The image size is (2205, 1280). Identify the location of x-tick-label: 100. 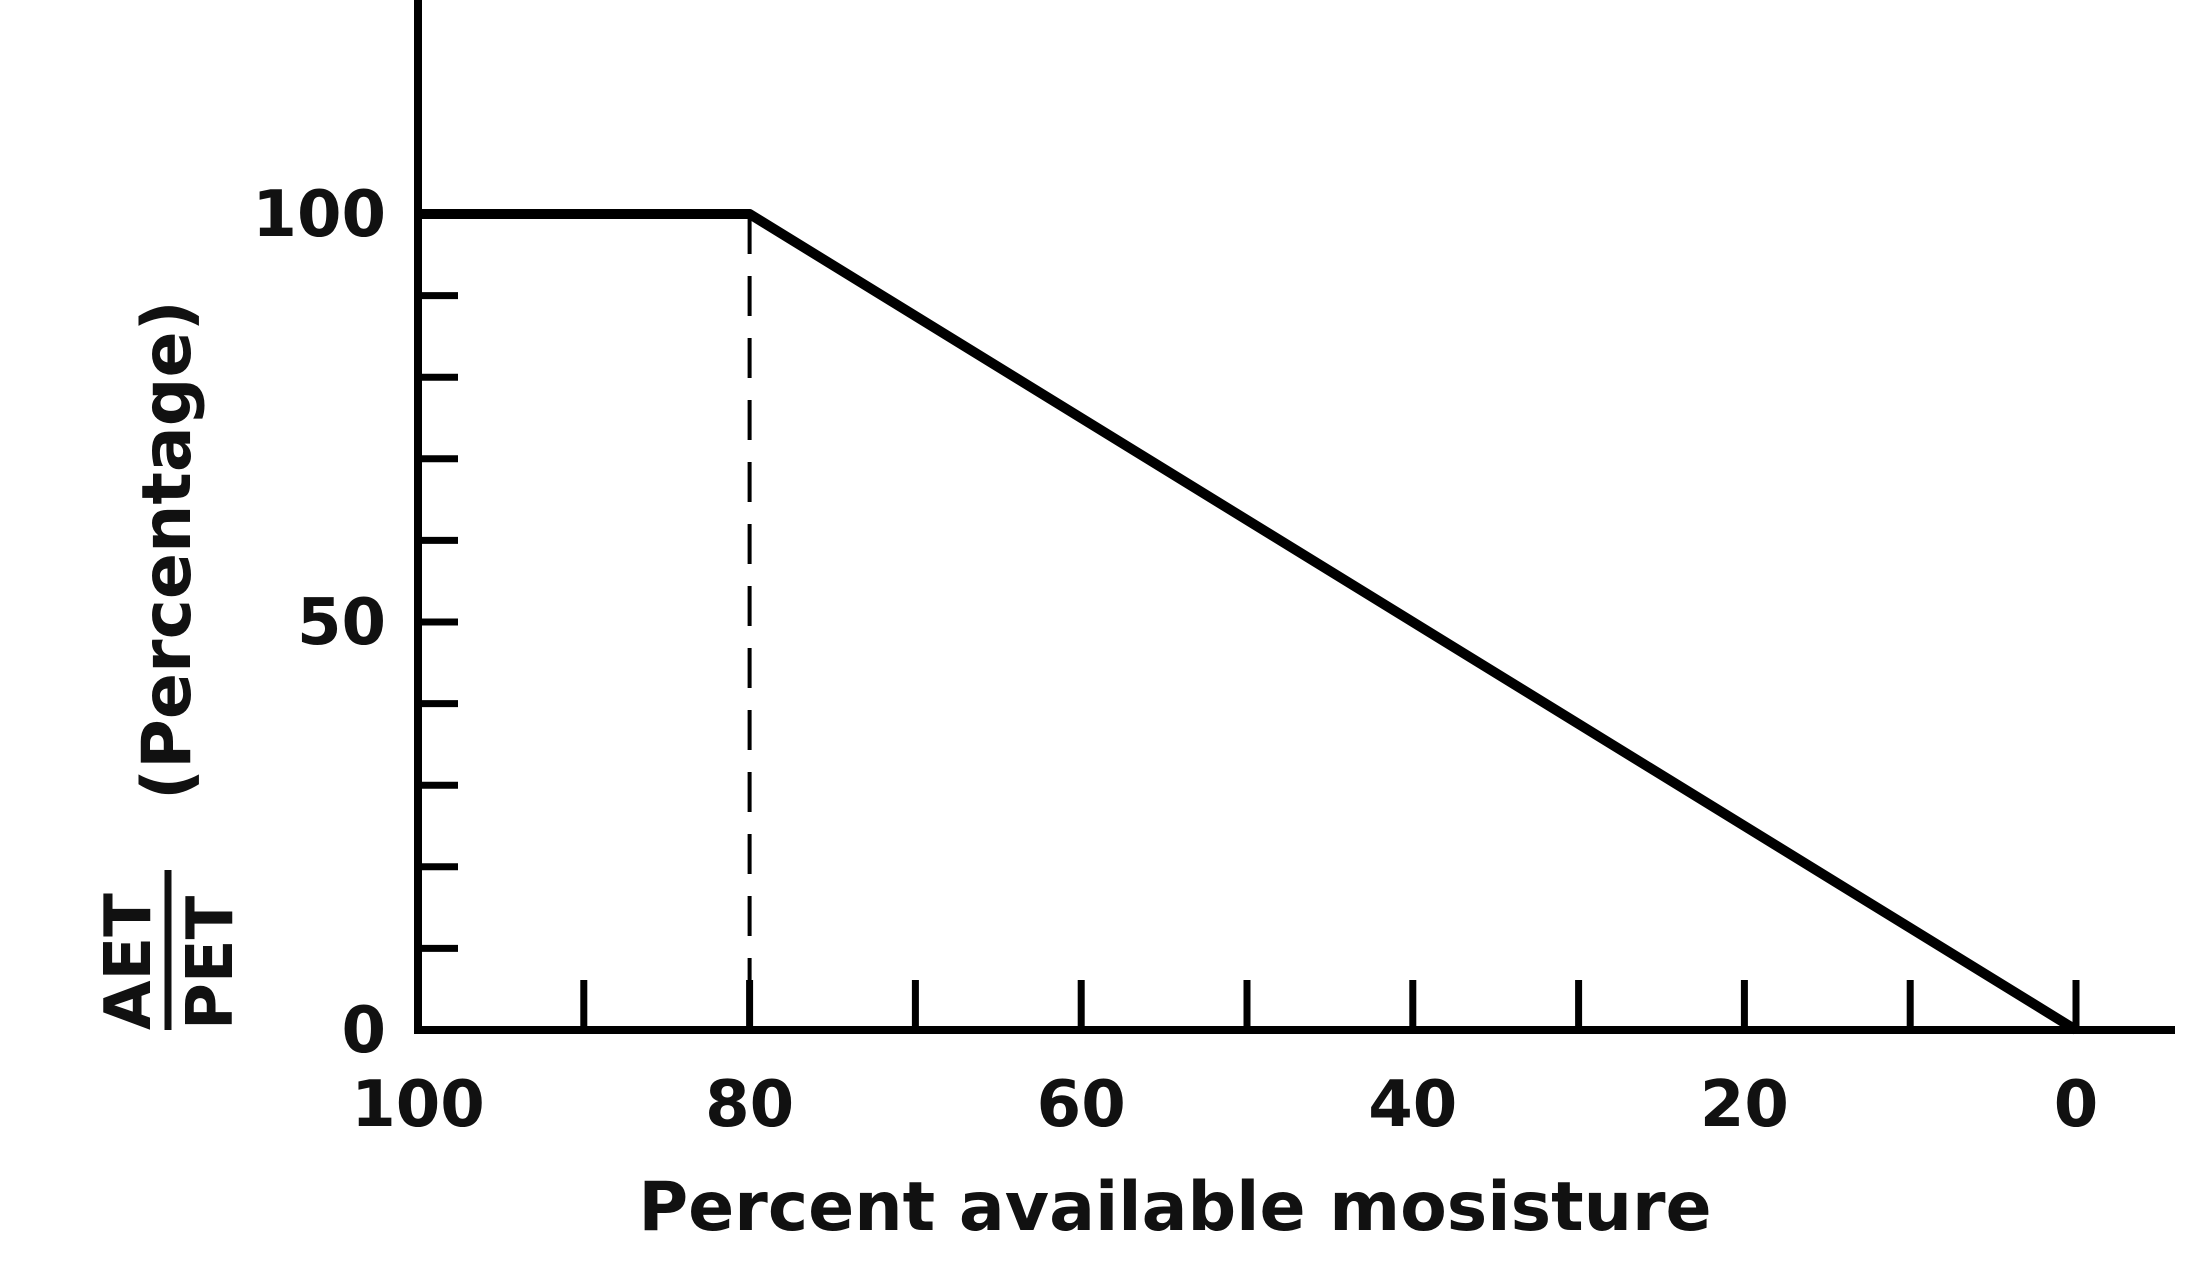
(418, 1105).